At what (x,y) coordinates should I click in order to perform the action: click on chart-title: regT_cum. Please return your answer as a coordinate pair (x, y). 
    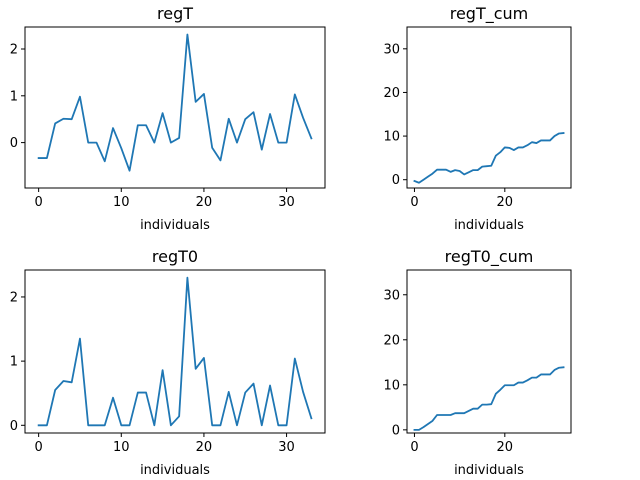
    Looking at the image, I should click on (489, 14).